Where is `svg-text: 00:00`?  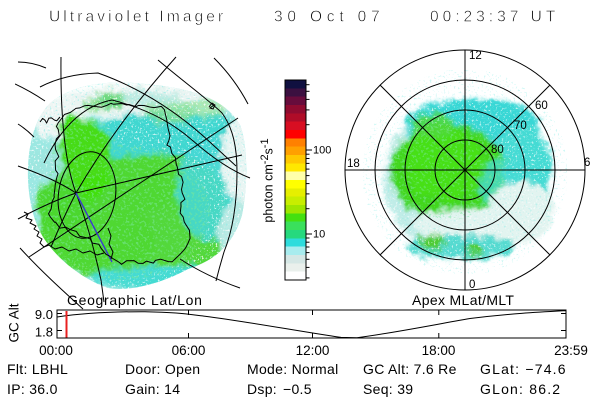 svg-text: 00:00 is located at coordinates (56, 350).